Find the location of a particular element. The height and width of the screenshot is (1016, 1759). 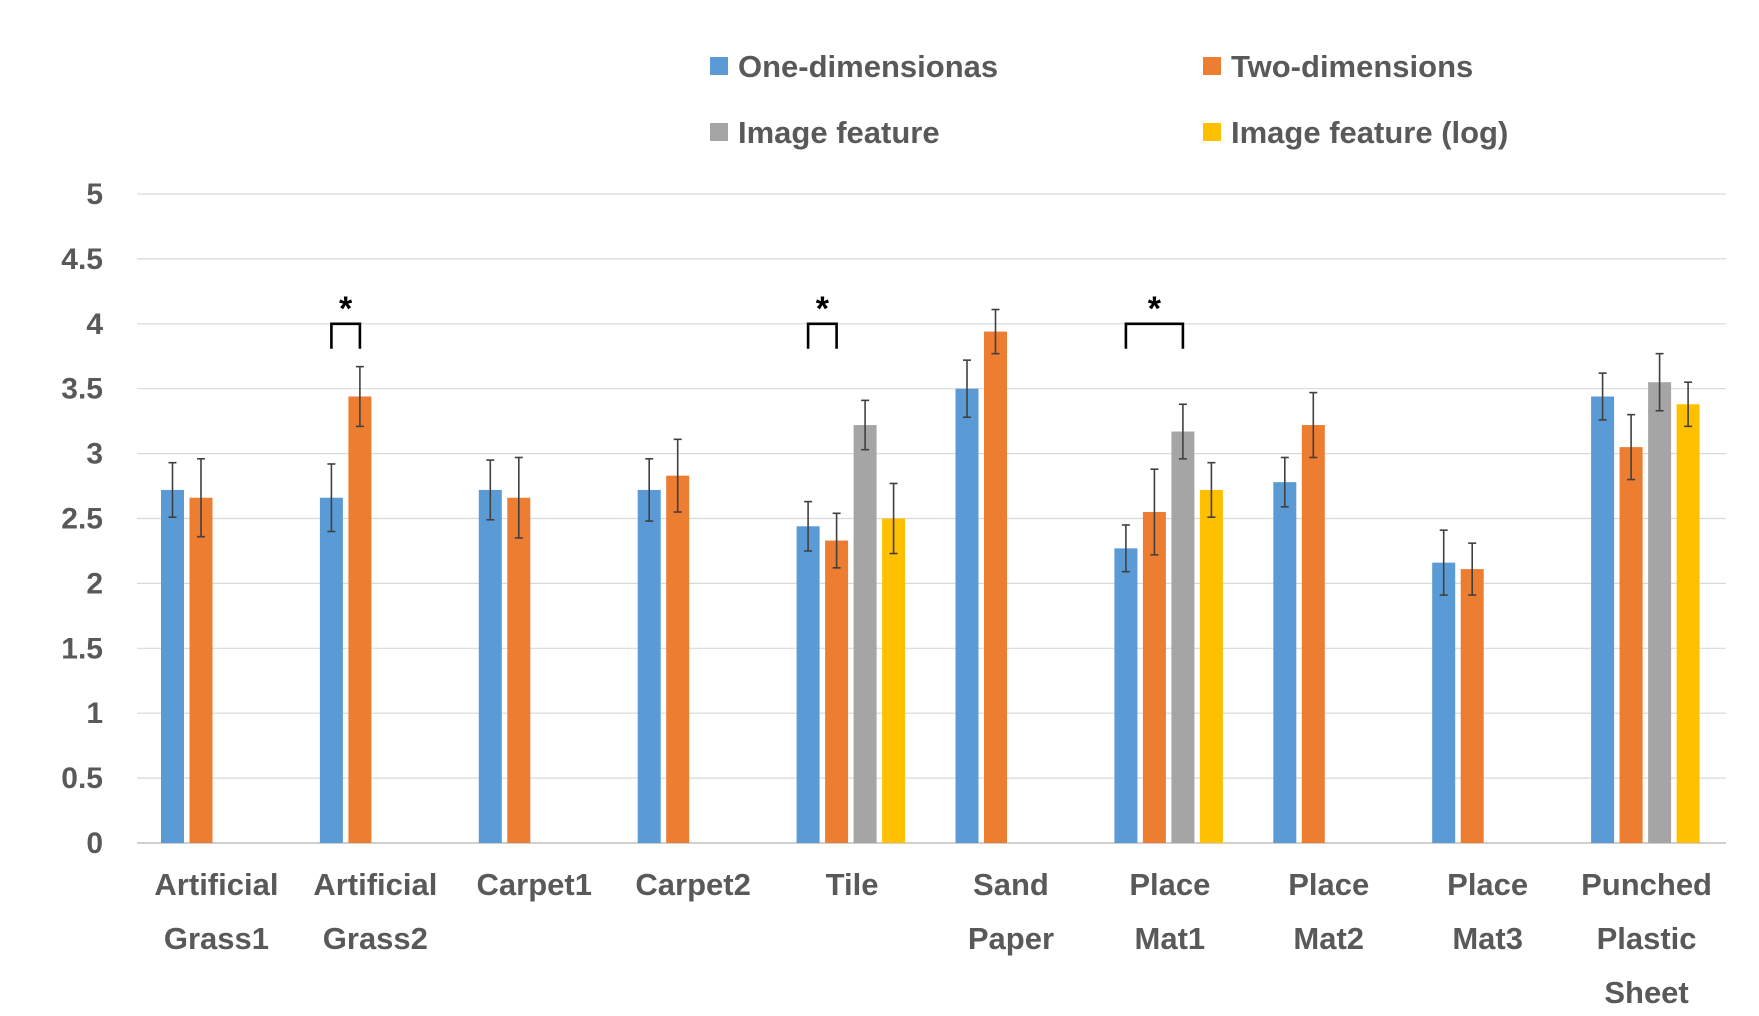

x-category-line: Carpet1 is located at coordinates (534, 884).